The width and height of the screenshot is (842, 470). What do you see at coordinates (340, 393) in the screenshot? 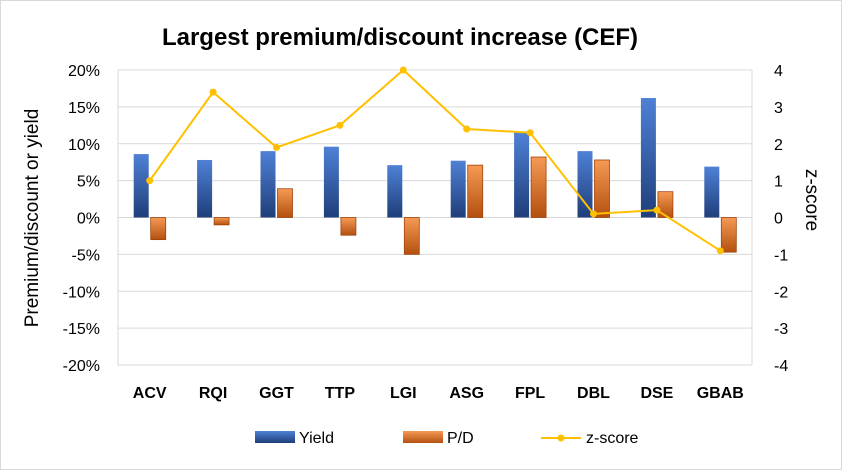
I see `x-category-label: TTP` at bounding box center [340, 393].